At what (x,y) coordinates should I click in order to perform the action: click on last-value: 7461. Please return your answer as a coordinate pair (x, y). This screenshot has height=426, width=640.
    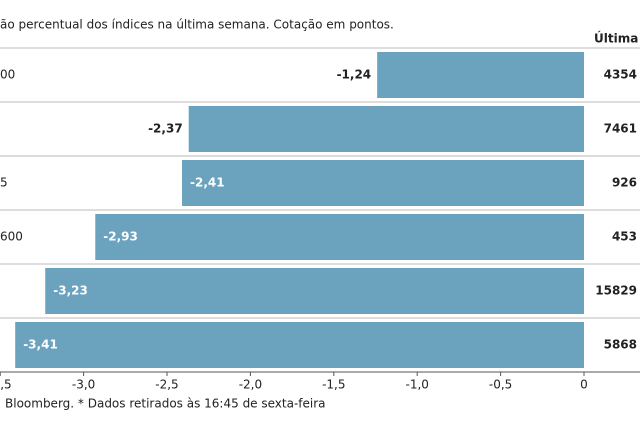
    Looking at the image, I should click on (620, 129).